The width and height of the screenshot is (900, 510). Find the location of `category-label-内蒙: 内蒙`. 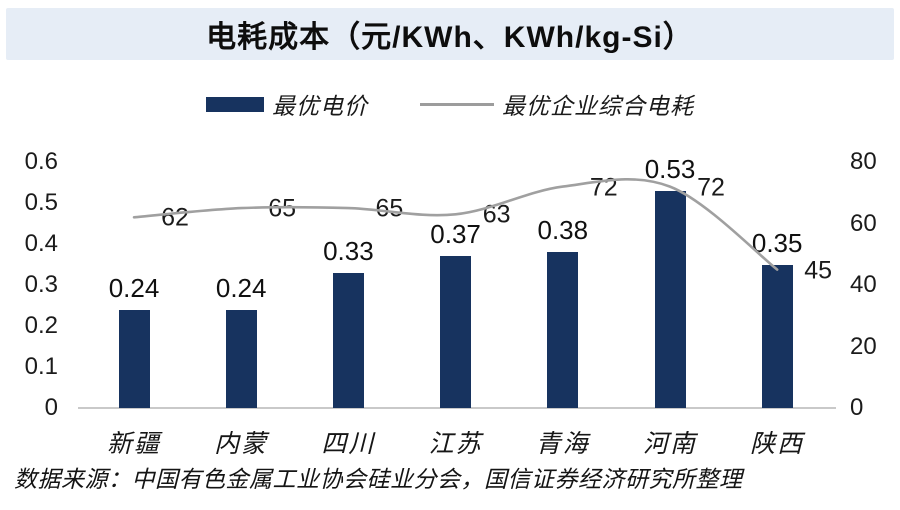

category-label-内蒙: 内蒙 is located at coordinates (241, 444).